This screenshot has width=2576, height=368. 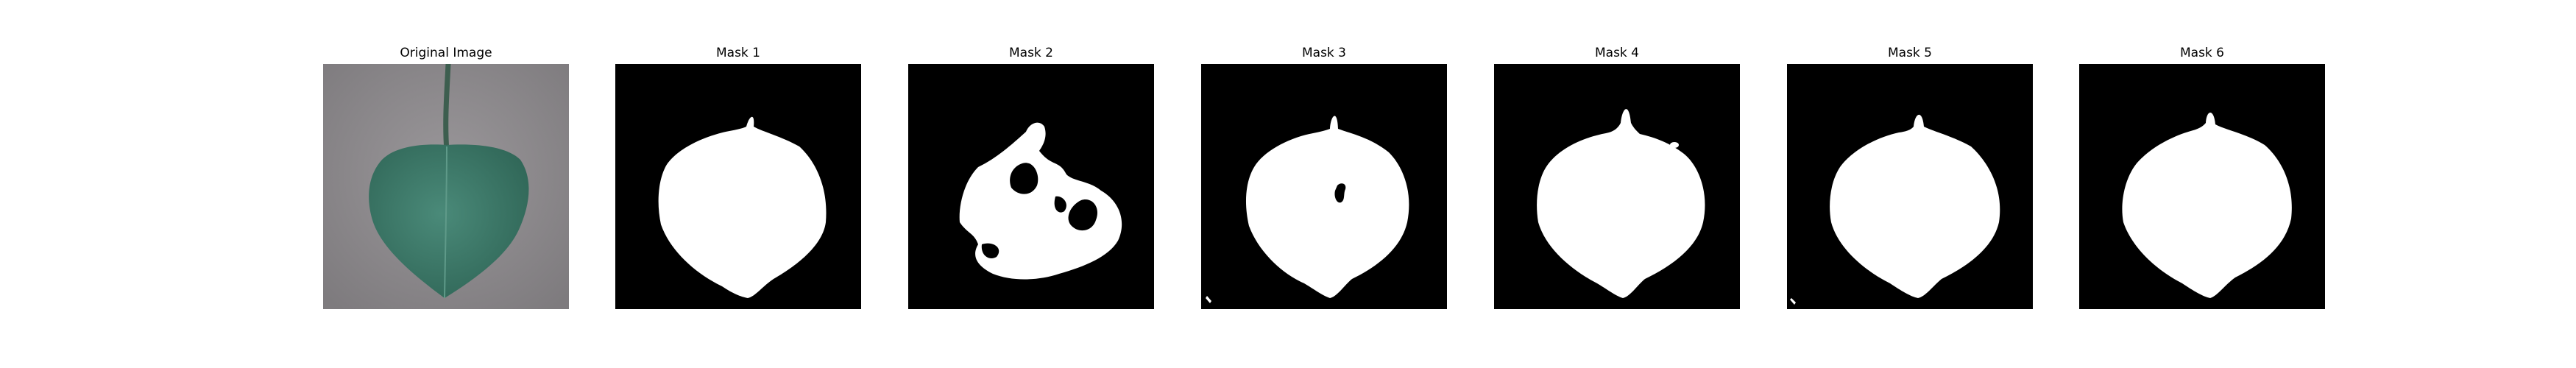 I want to click on panel-original-image: Original Image, so click(x=446, y=176).